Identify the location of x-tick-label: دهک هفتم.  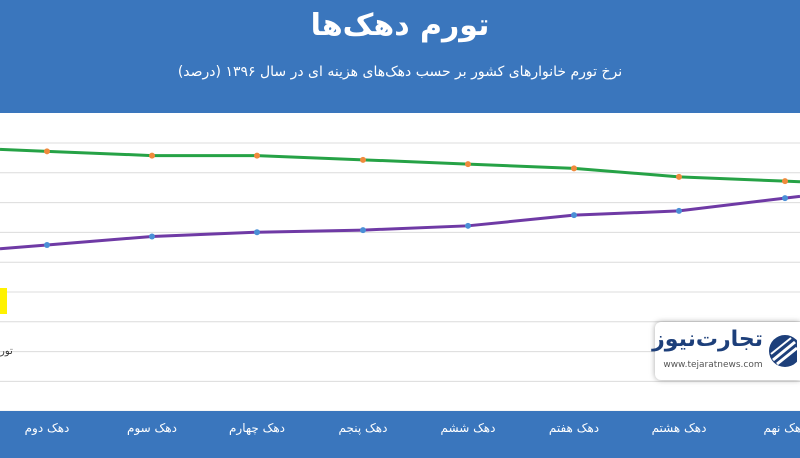
(574, 428).